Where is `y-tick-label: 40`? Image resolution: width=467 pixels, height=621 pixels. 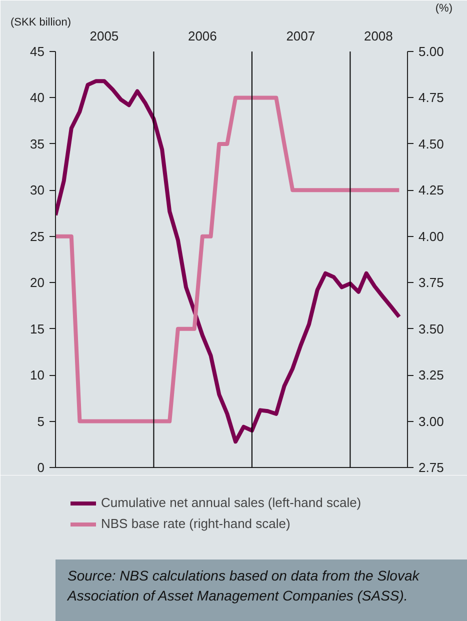 y-tick-label: 40 is located at coordinates (37, 98).